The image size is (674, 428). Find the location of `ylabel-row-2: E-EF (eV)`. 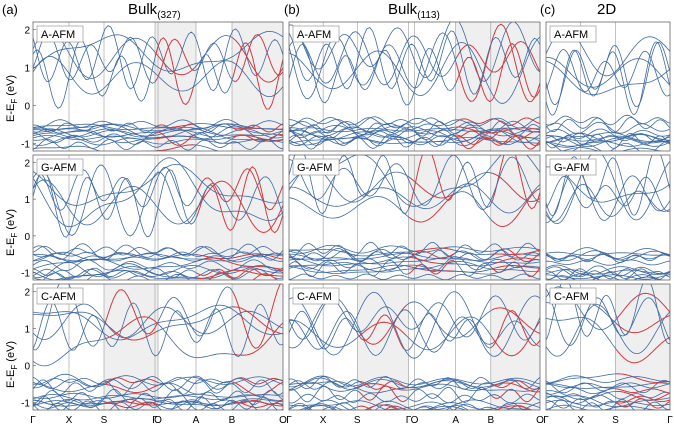

ylabel-row-2: E-EF (eV) is located at coordinates (12, 232).